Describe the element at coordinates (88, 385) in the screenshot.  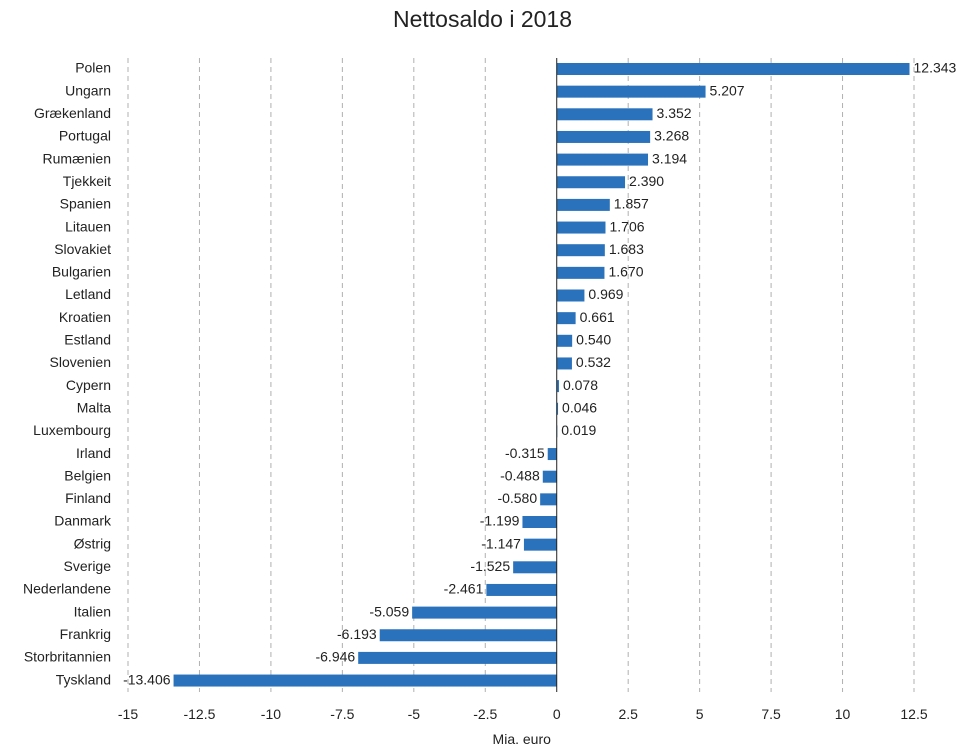
I see `category-label: Cypern` at that location.